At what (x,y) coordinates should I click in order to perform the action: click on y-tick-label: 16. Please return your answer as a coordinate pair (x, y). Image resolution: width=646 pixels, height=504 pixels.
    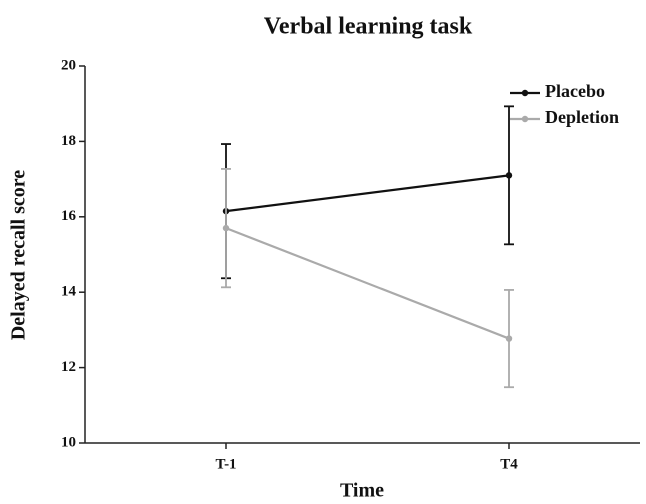
    Looking at the image, I should click on (69, 216).